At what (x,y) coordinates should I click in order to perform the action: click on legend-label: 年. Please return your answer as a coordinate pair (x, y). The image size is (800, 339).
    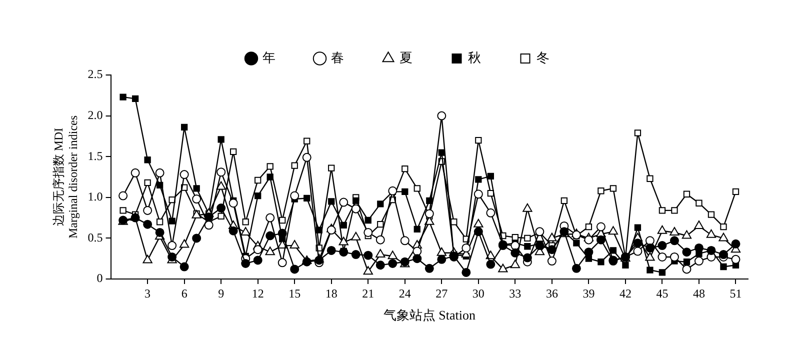
    Looking at the image, I should click on (269, 57).